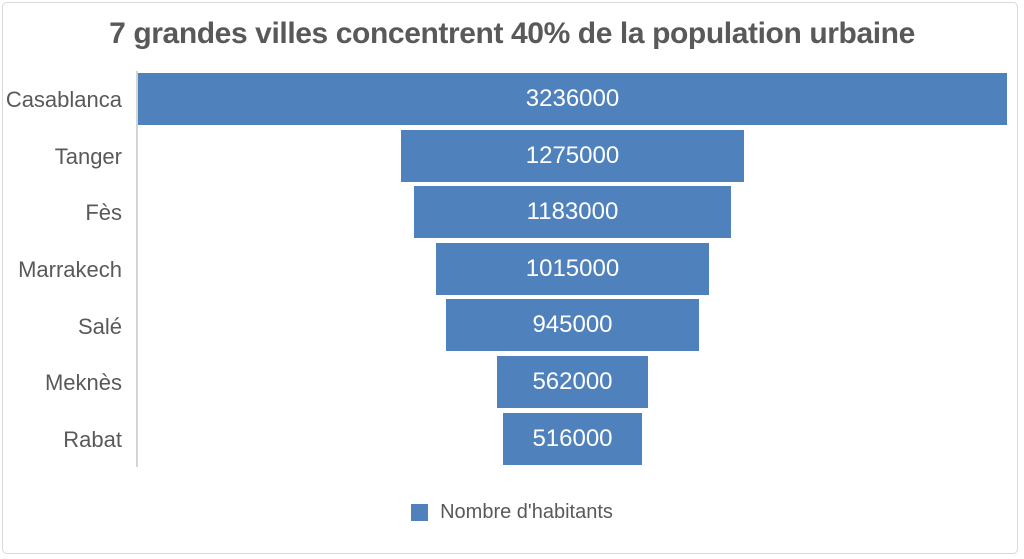  I want to click on bar: 1275000, so click(572, 155).